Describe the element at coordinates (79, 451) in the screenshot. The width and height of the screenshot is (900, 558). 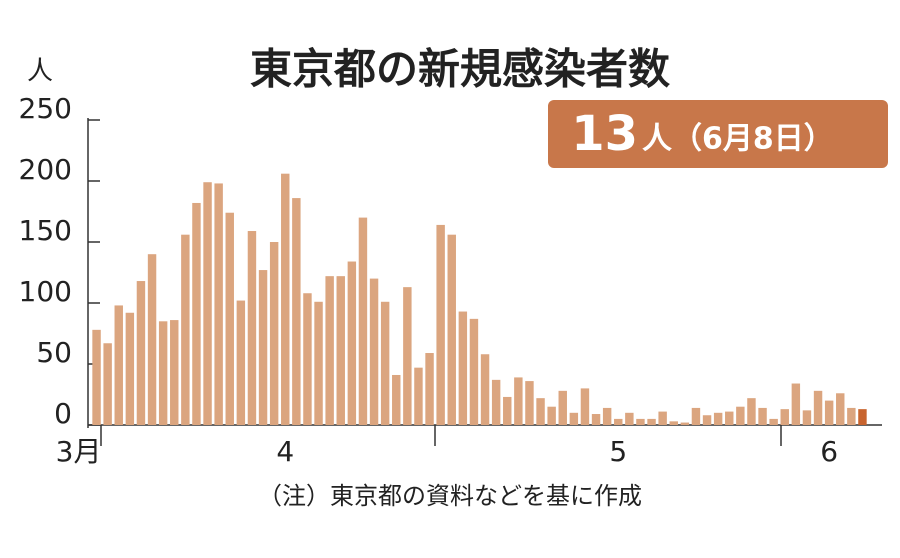
I see `x-tick-label: 3月` at that location.